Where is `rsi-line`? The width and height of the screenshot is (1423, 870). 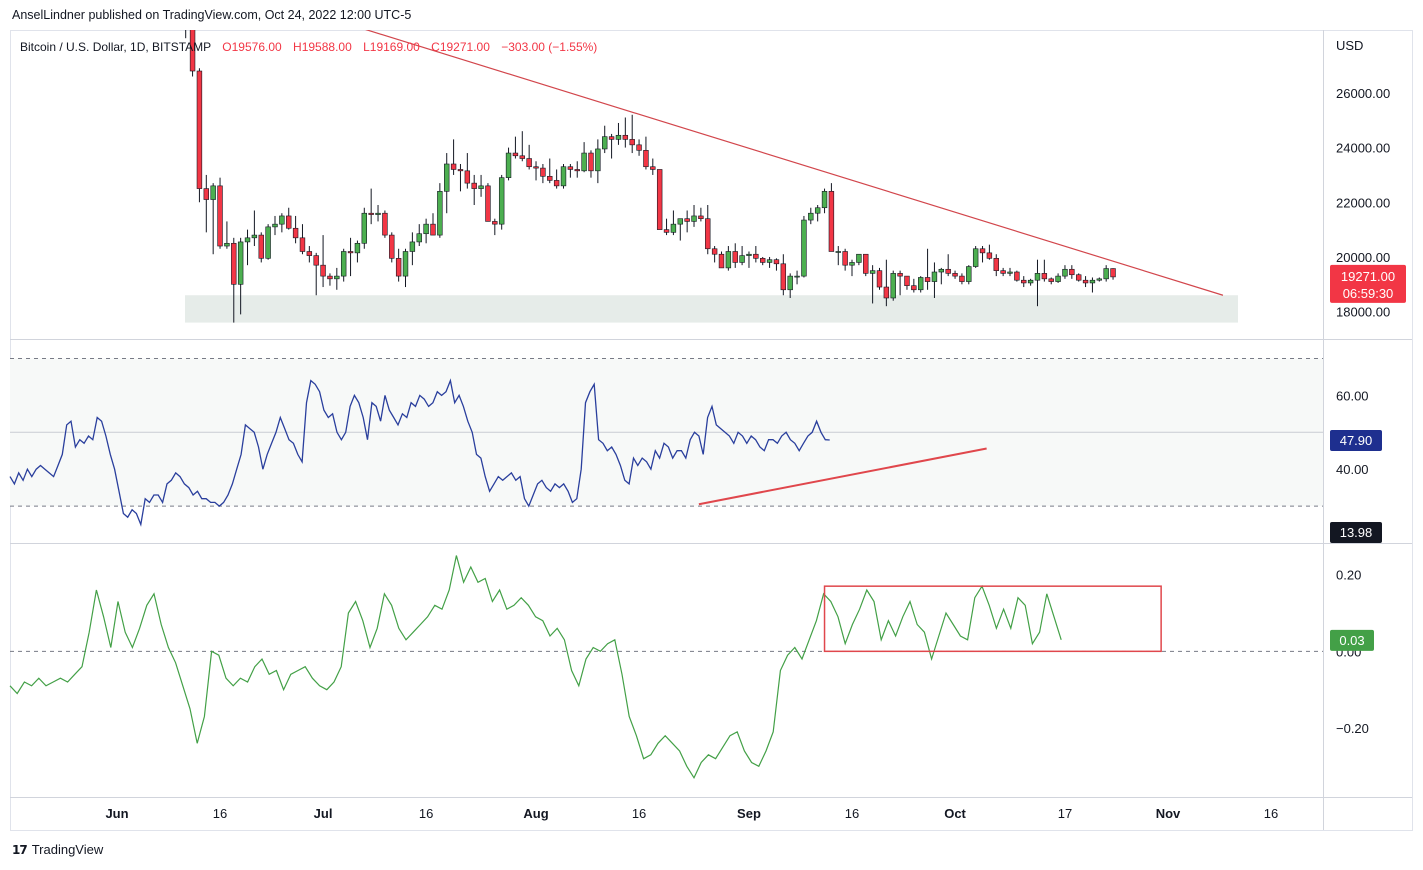
rsi-line is located at coordinates (419, 452).